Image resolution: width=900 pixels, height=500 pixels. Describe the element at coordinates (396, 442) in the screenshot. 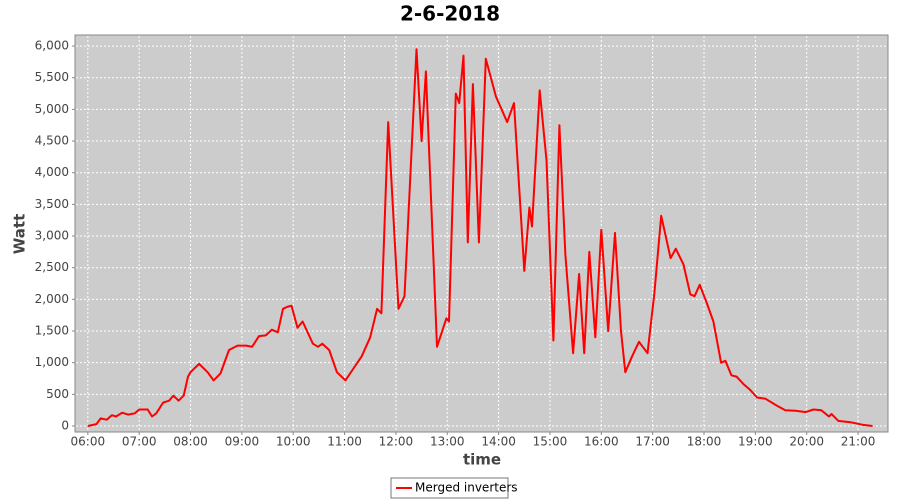

I see `x-tick-label: 12:00` at that location.